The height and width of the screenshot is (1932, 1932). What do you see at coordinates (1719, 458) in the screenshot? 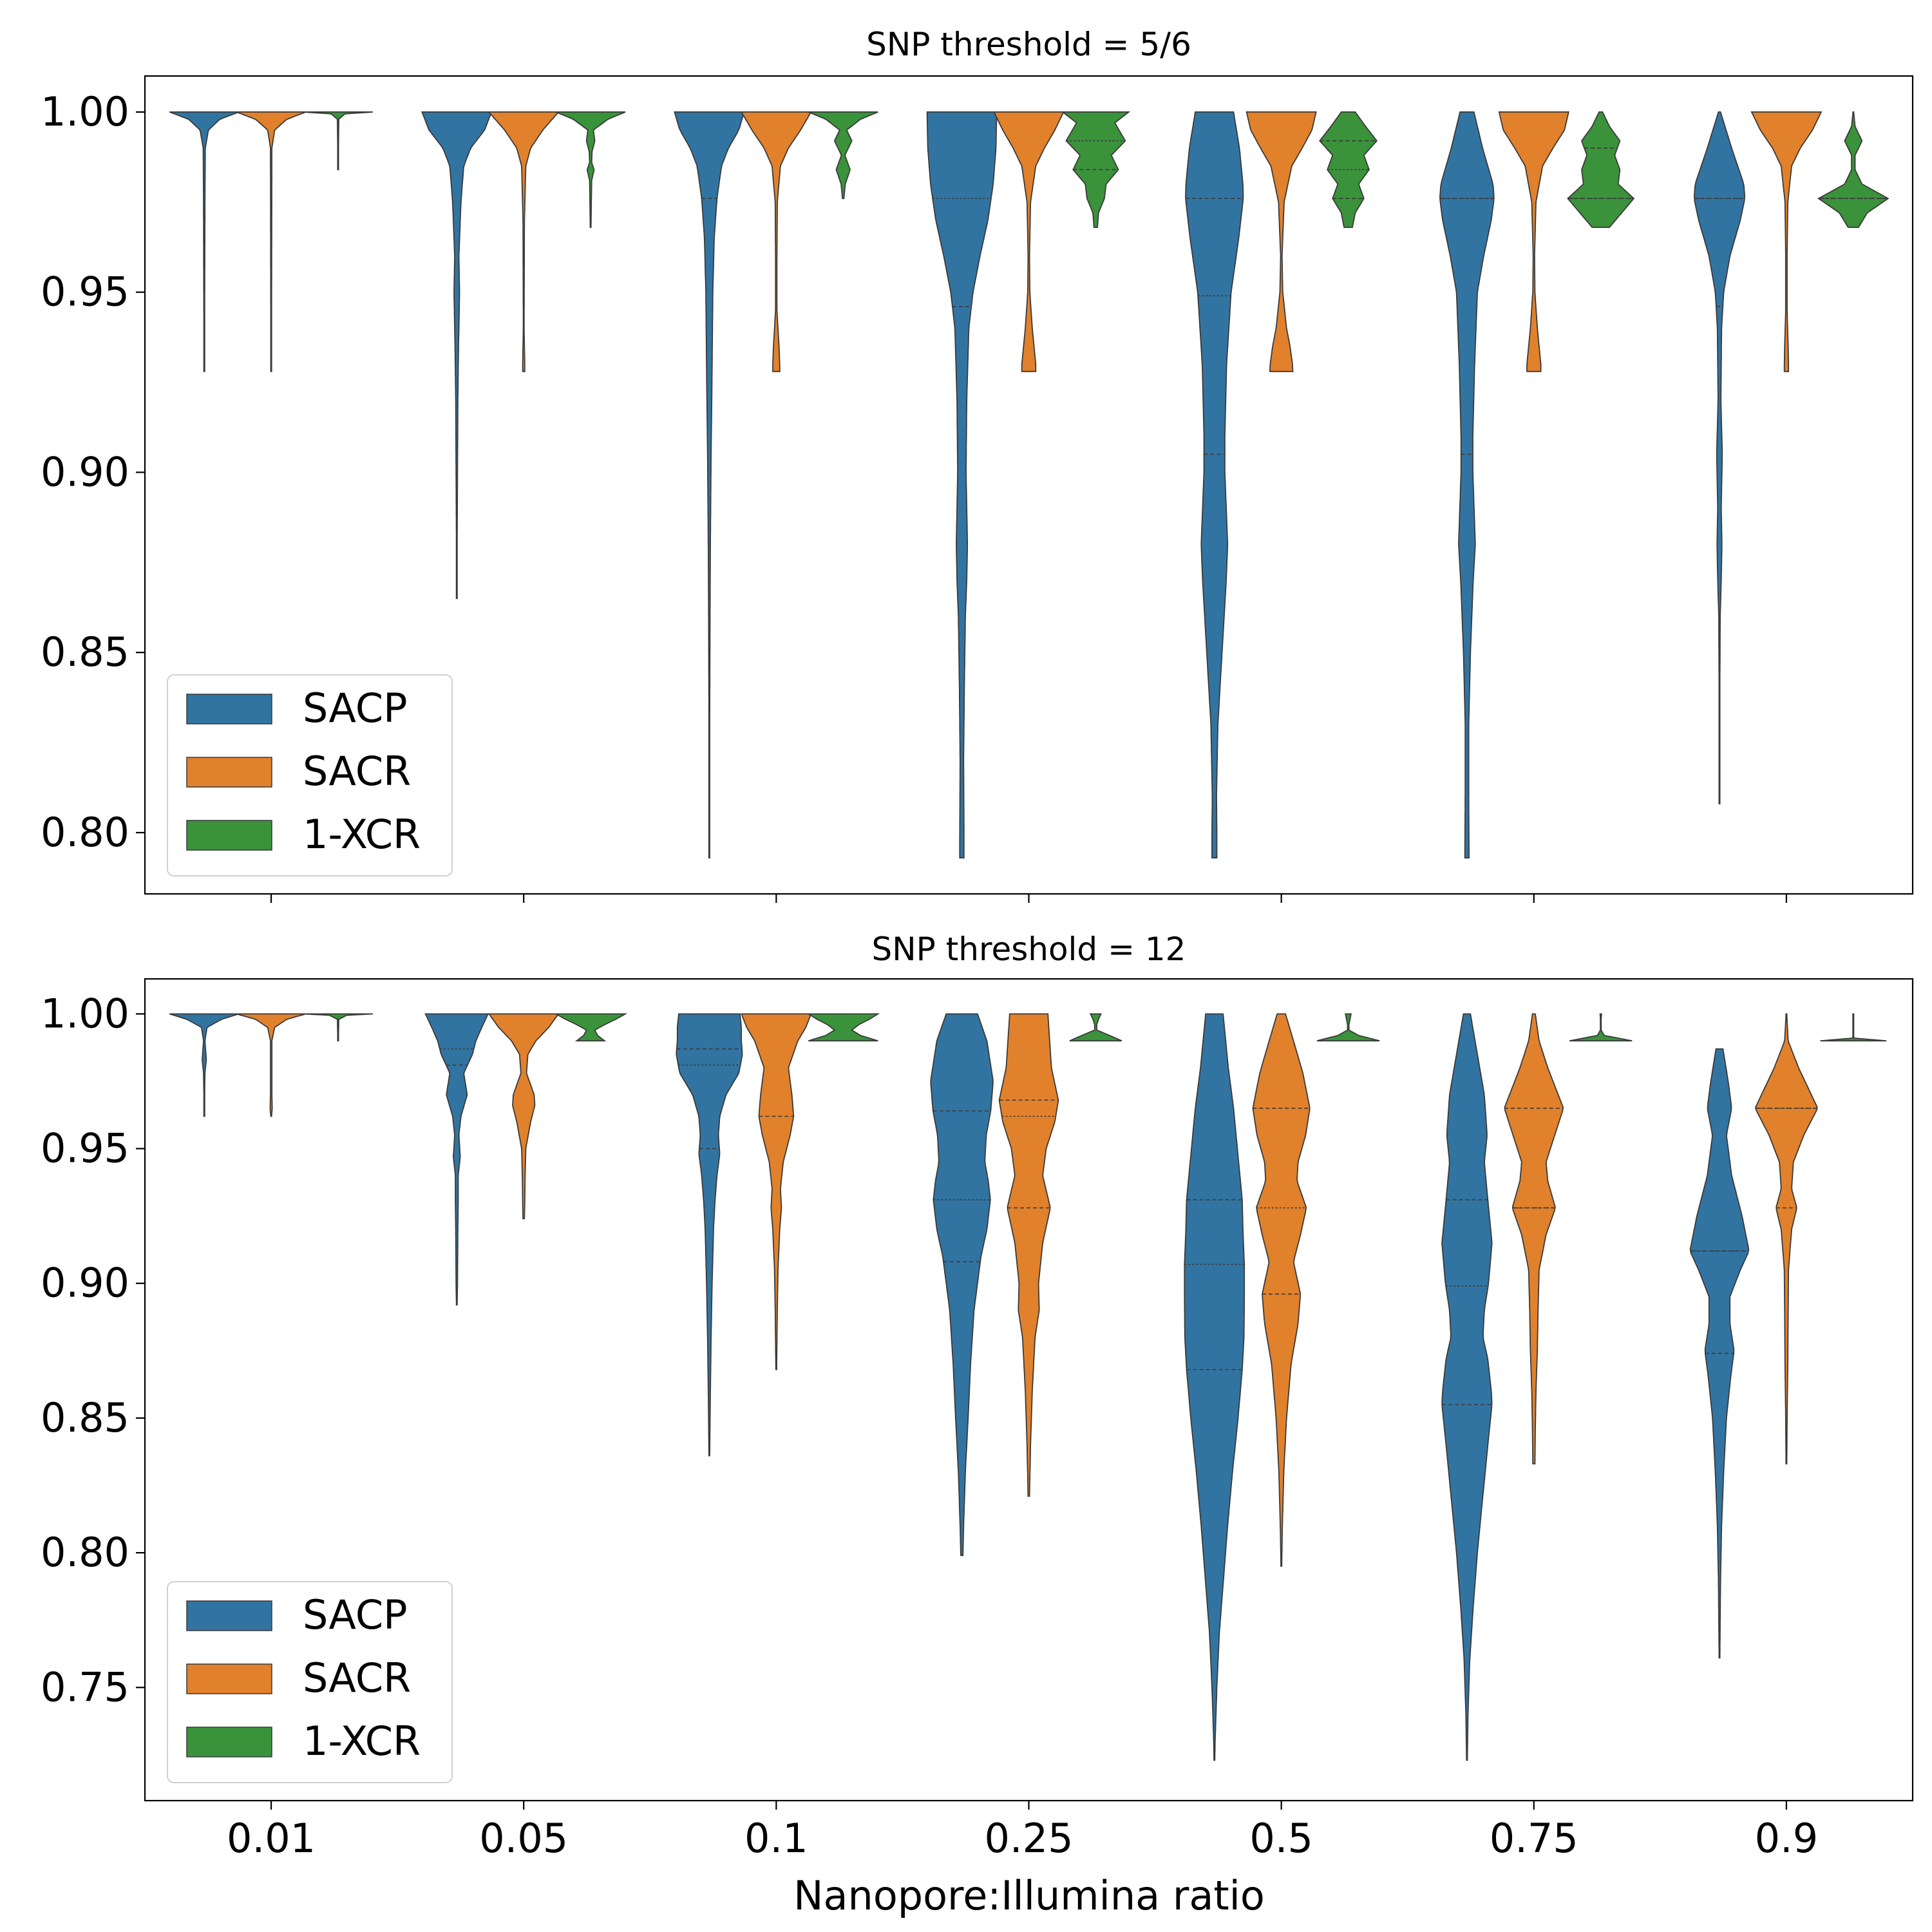
I see `violin-SACP-0.9` at bounding box center [1719, 458].